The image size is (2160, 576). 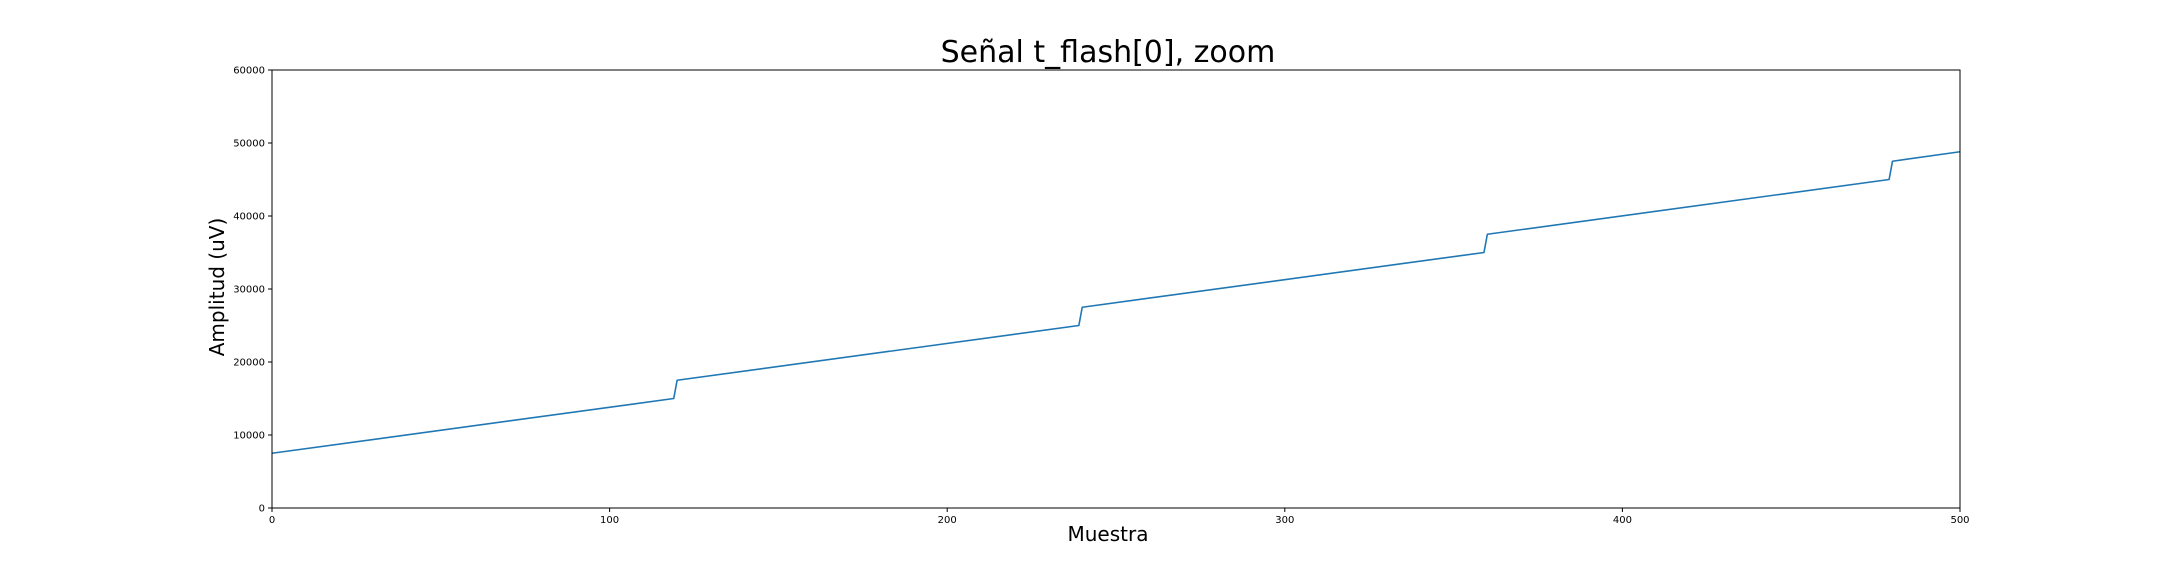 I want to click on y-tick-label: 50000, so click(x=249, y=144).